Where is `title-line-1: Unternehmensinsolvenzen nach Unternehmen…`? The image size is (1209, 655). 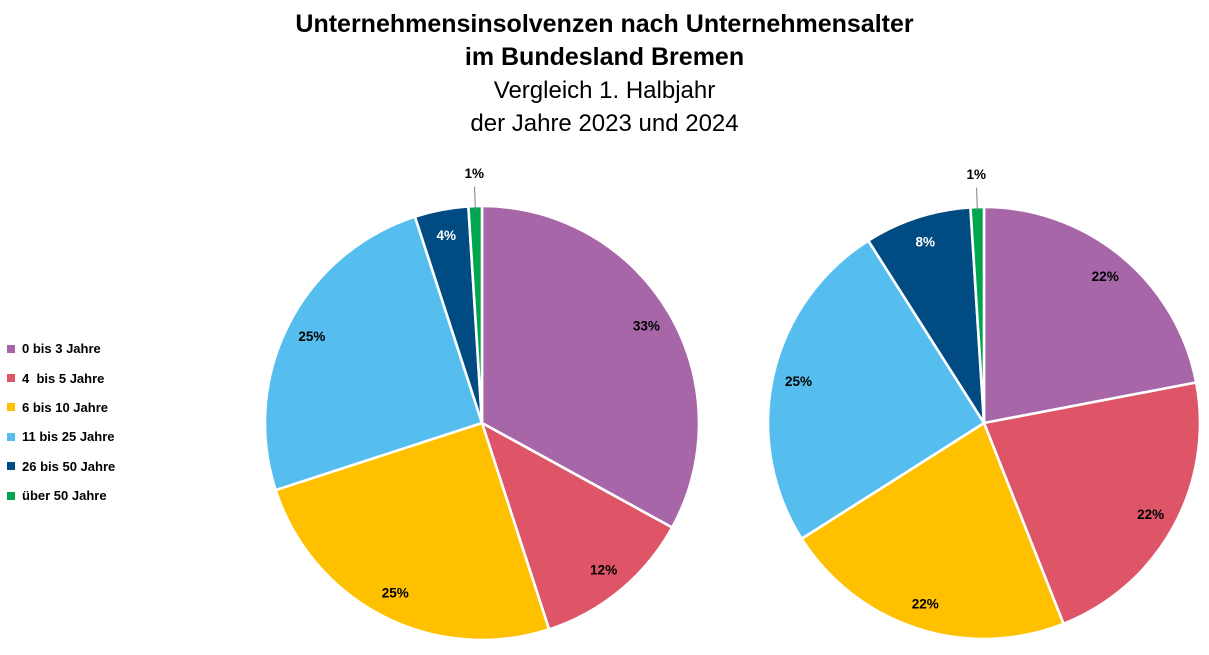 title-line-1: Unternehmensinsolvenzen nach Unternehmen… is located at coordinates (604, 24).